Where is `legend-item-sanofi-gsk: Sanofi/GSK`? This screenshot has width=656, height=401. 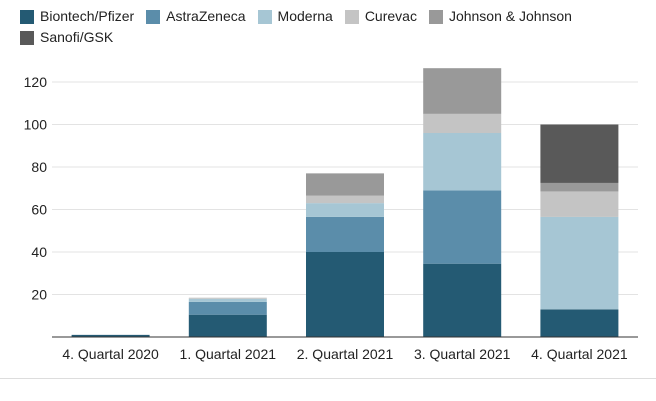
legend-item-sanofi-gsk: Sanofi/GSK is located at coordinates (66, 37).